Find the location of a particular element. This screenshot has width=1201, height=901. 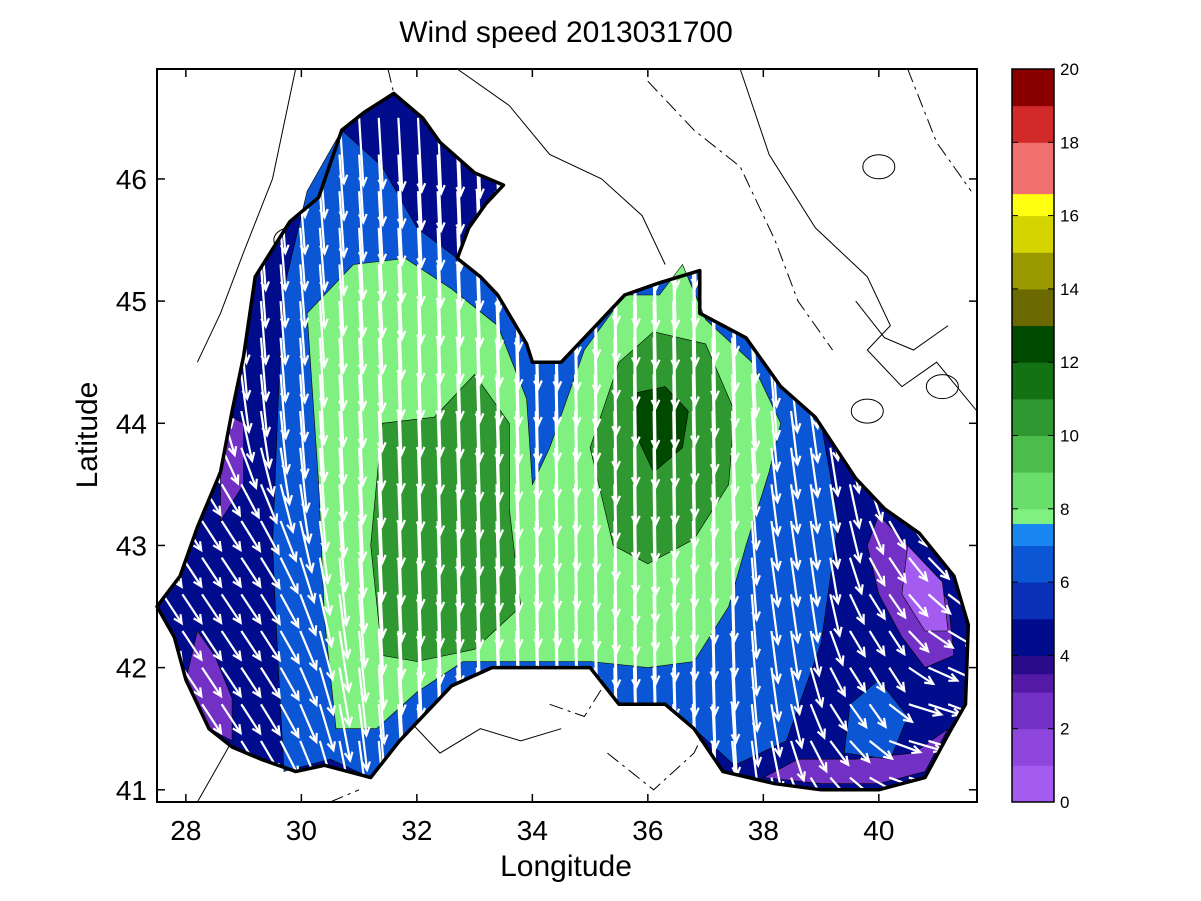

colorbar: 0 2 4 6 8 10 12 14 16 18 20 is located at coordinates (1045, 436).